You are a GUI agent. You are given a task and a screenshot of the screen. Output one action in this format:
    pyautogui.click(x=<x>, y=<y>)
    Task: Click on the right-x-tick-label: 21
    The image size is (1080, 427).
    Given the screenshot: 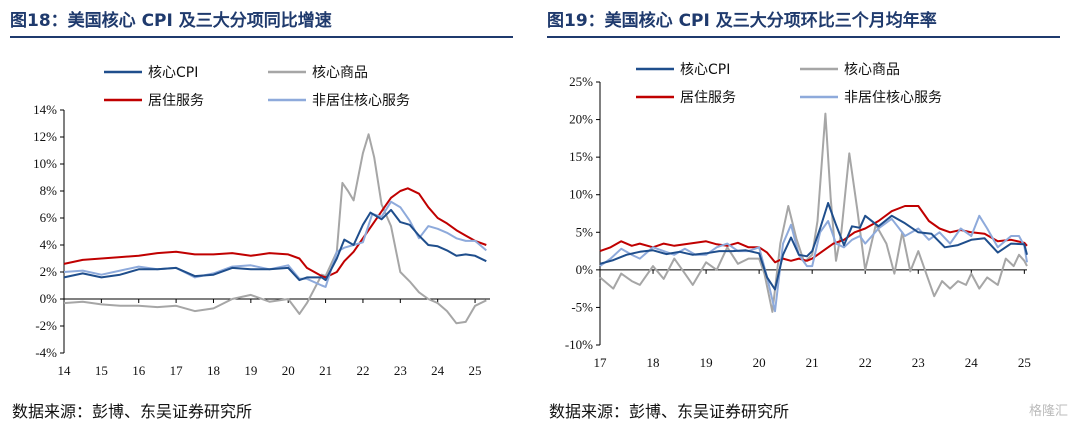 What is the action you would take?
    pyautogui.click(x=812, y=362)
    